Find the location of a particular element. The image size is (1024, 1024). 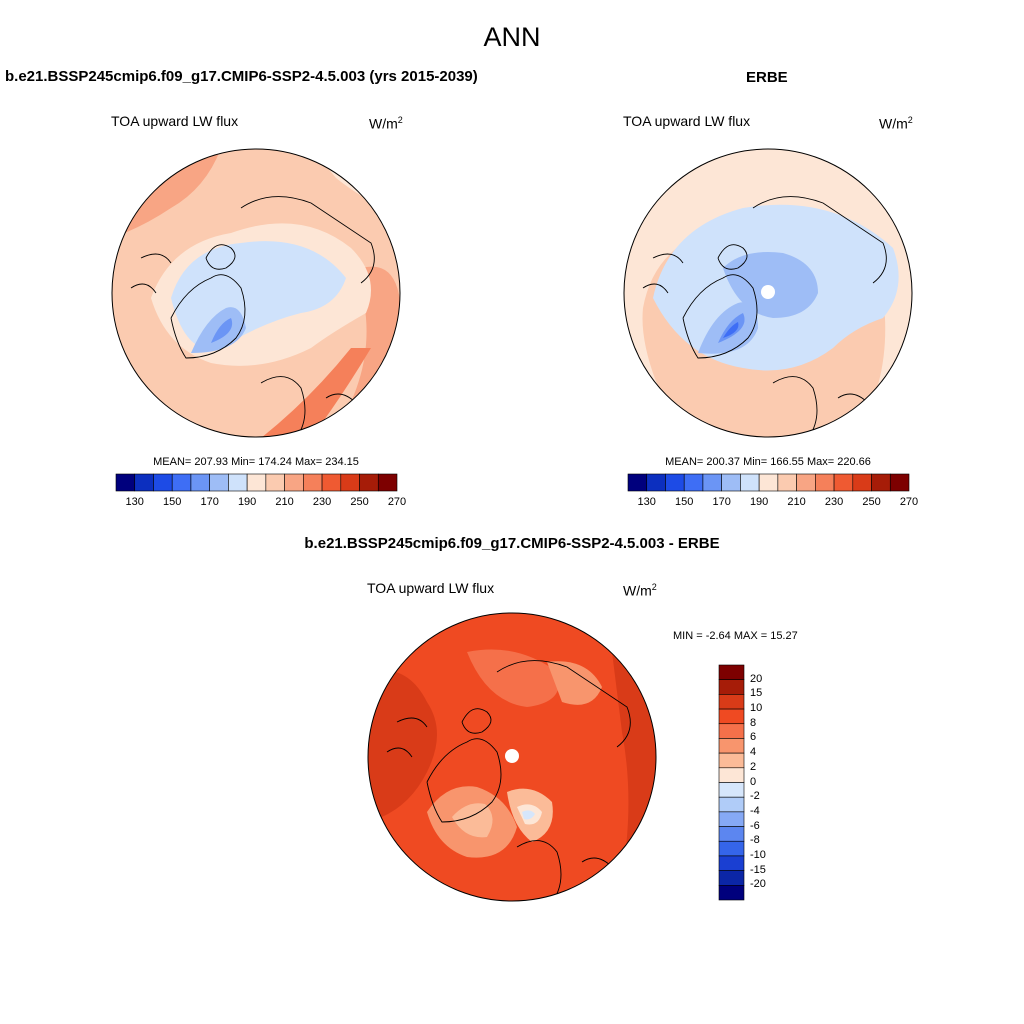

colorbar-tick-label: -6 is located at coordinates (755, 825).